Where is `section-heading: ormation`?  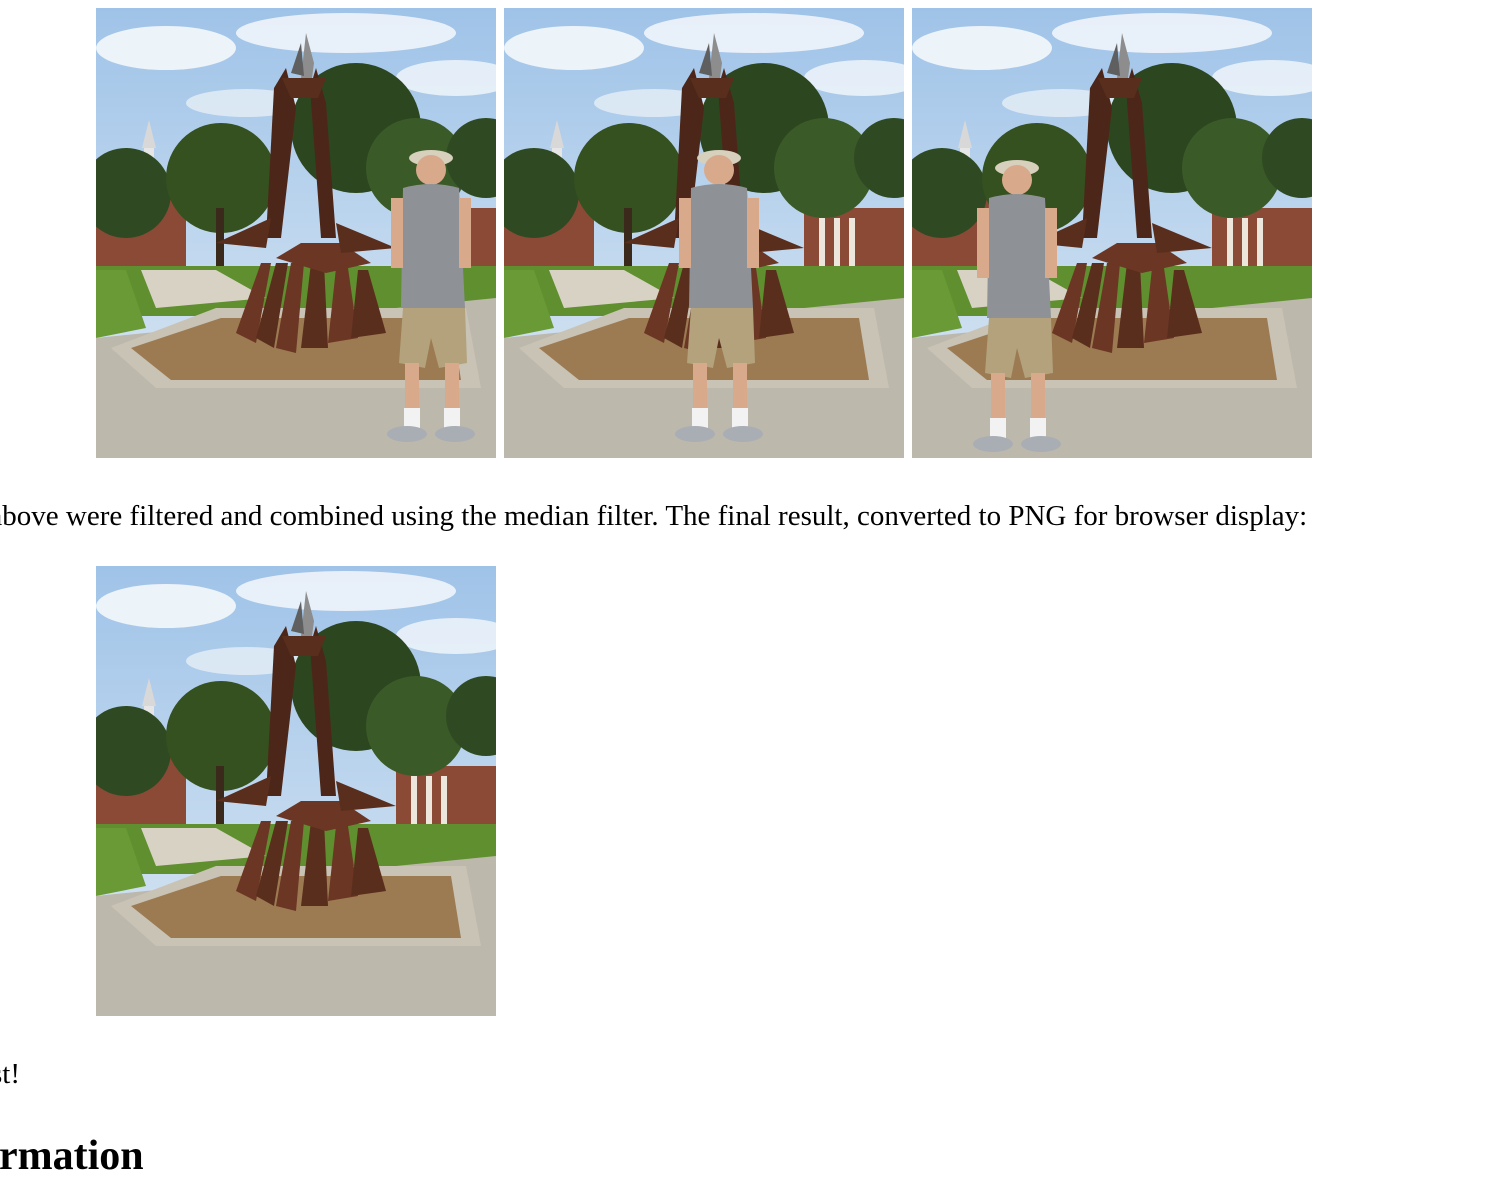 section-heading: ormation is located at coordinates (72, 1156).